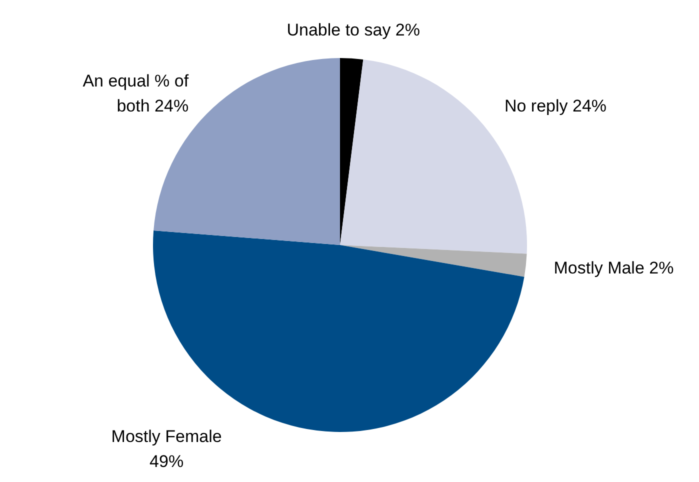  I want to click on slice-label: Mostly Male 2%, so click(614, 268).